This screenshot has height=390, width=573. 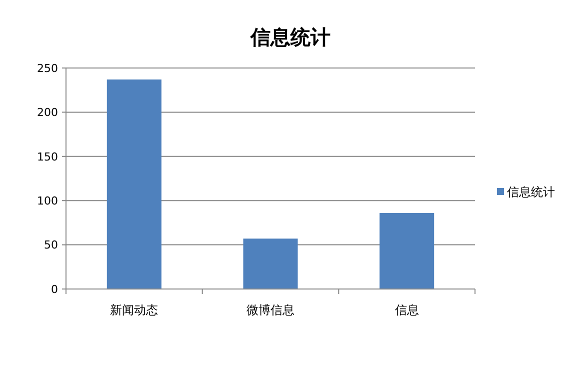 I want to click on x-tick-label: 新闻动态, so click(x=134, y=310).